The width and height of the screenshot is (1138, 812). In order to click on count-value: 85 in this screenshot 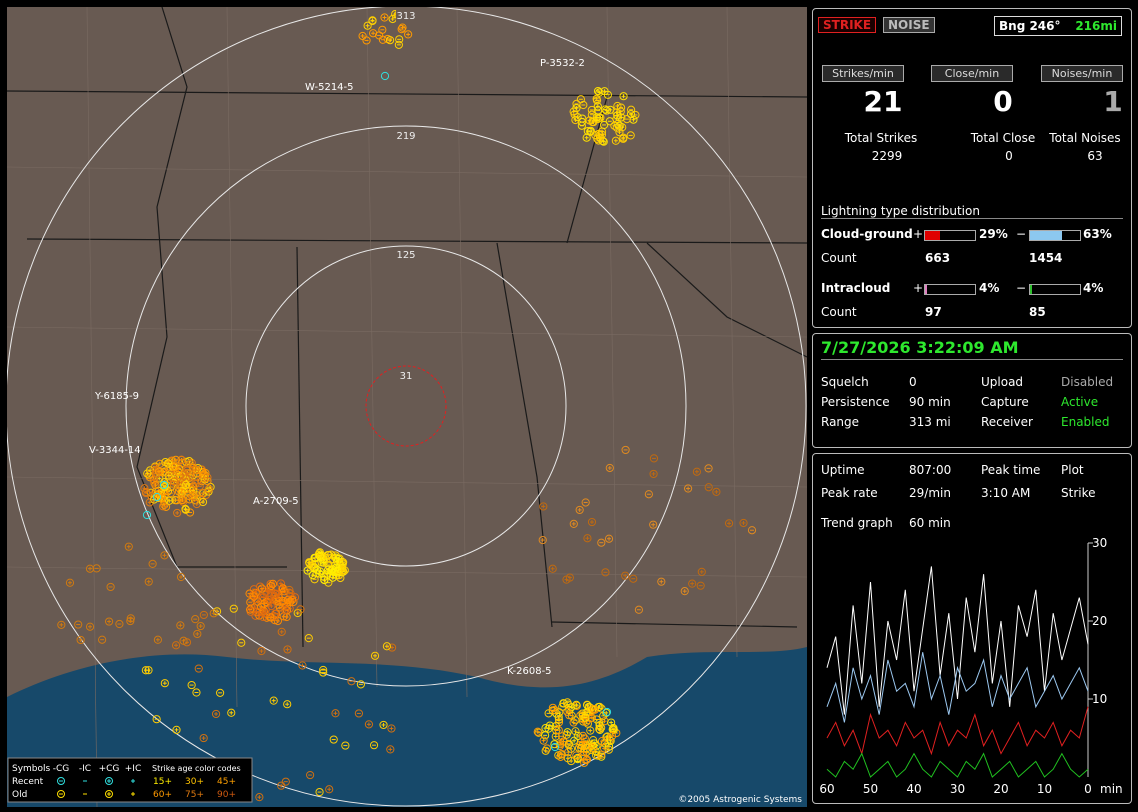, I will do `click(1037, 312)`.